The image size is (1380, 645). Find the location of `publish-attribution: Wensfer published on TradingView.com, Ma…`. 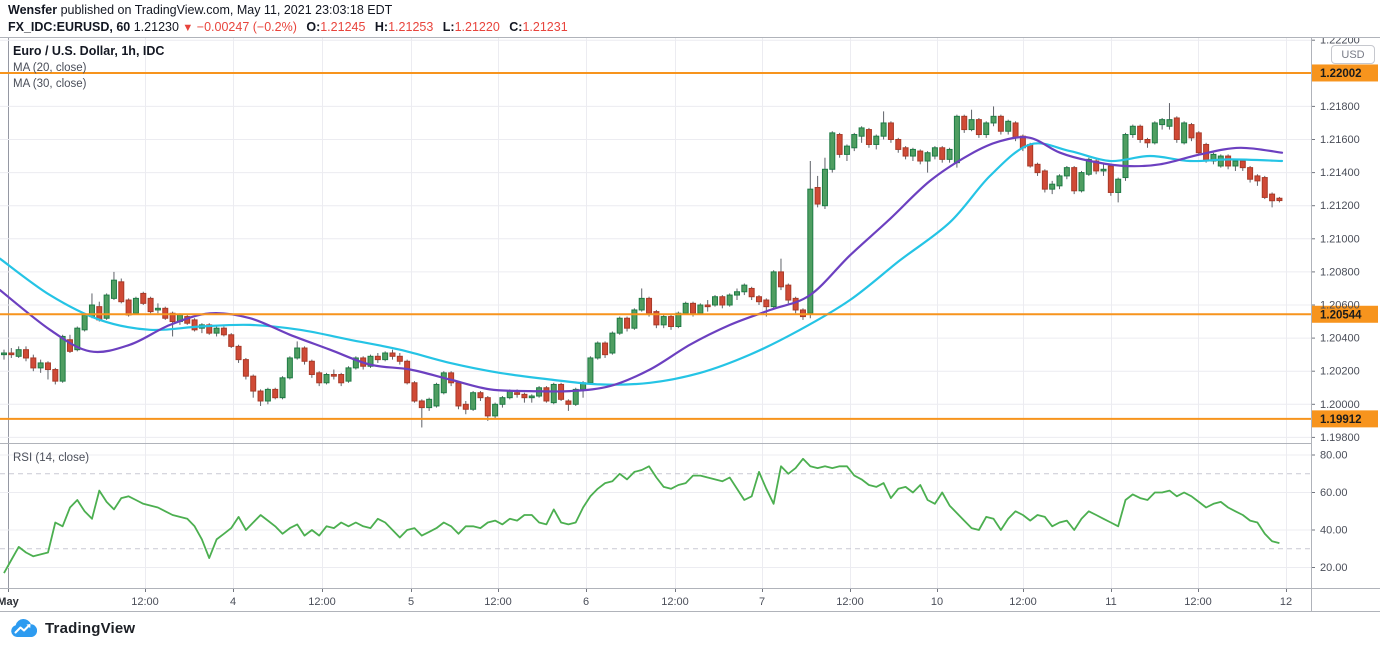

publish-attribution: Wensfer published on TradingView.com, Ma… is located at coordinates (200, 10).